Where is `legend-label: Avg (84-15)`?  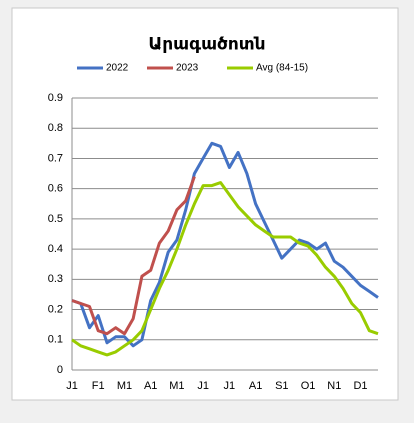
legend-label: Avg (84-15) is located at coordinates (282, 68).